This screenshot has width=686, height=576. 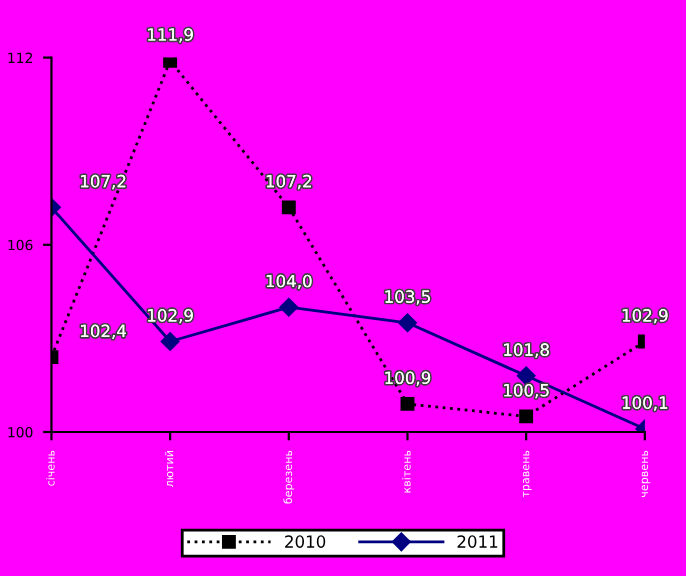 I want to click on data-label: 102,4, so click(x=104, y=331).